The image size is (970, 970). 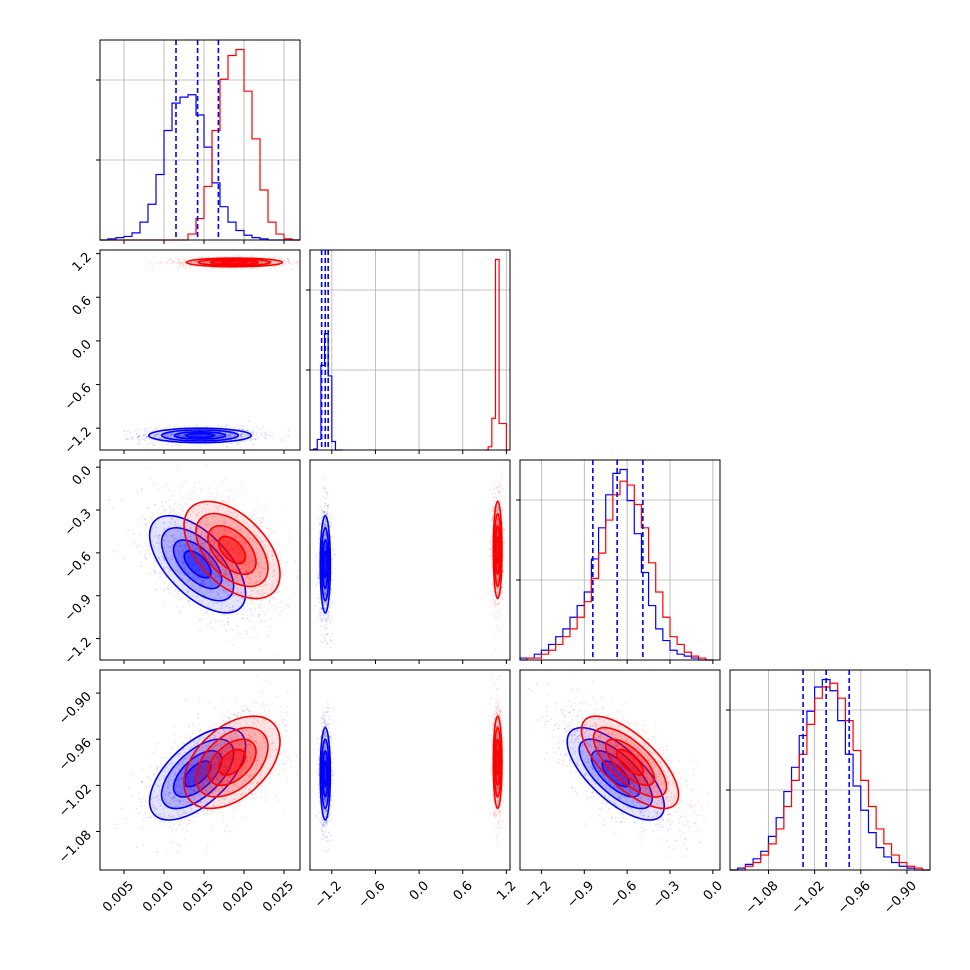 What do you see at coordinates (830, 774) in the screenshot?
I see `histogram-blue` at bounding box center [830, 774].